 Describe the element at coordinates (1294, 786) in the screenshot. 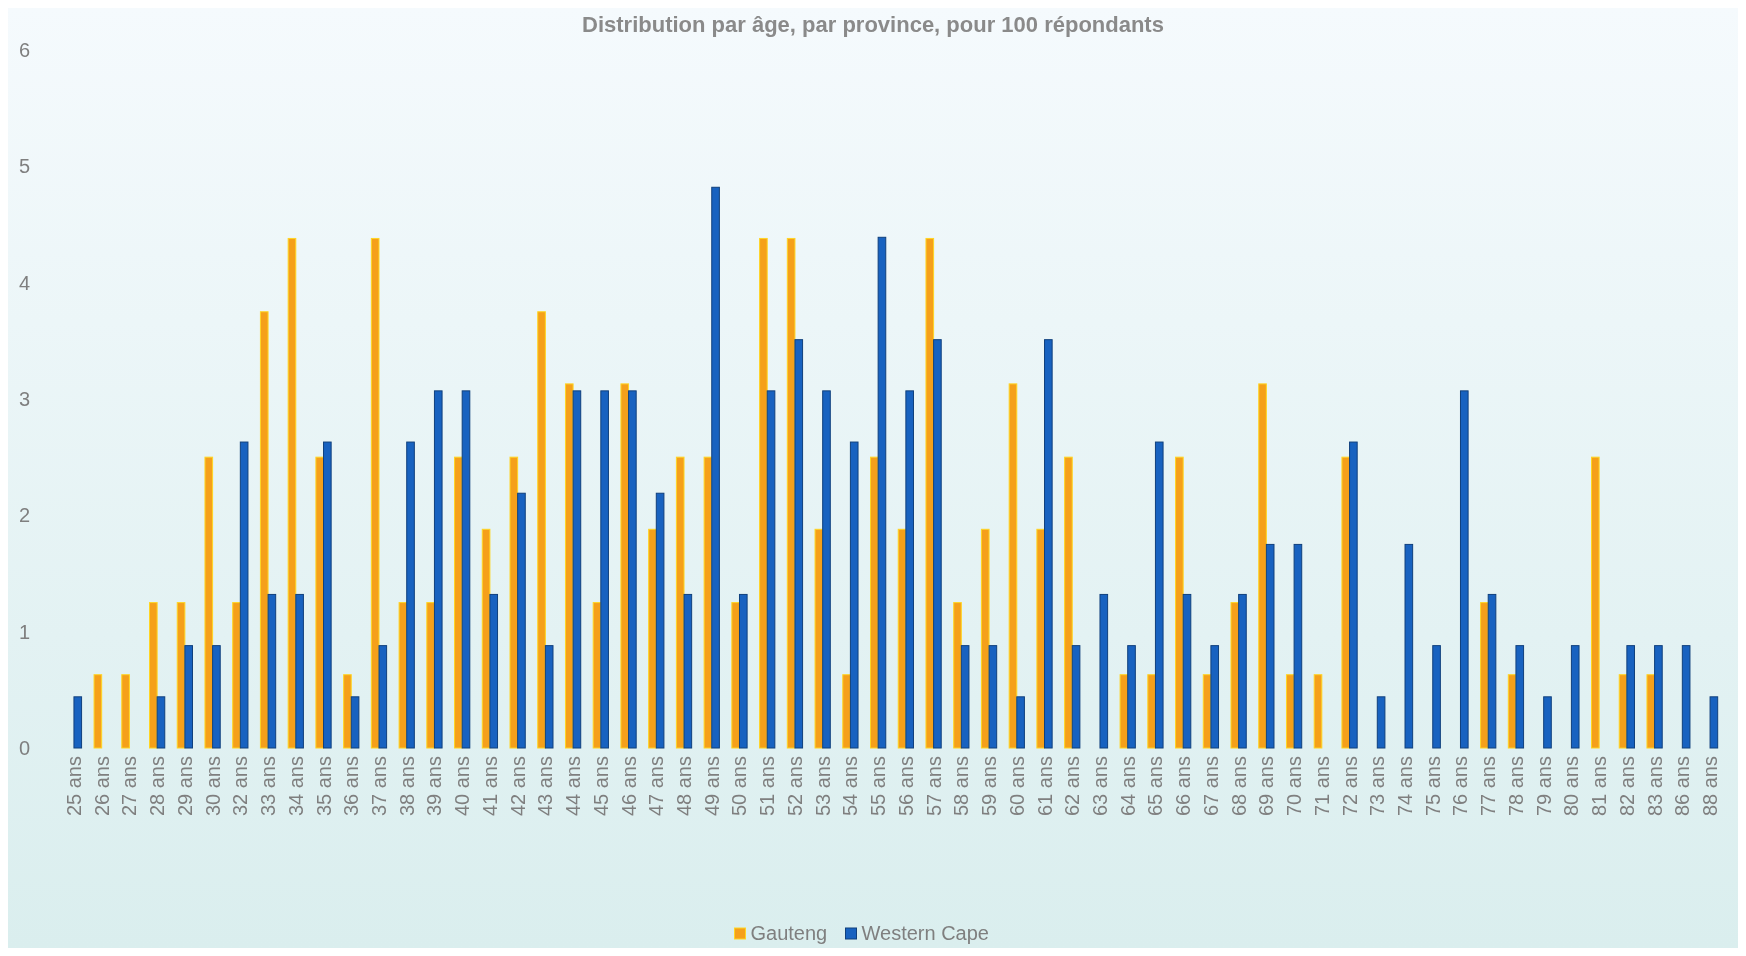

I see `x-tick-label: 70 ans` at that location.